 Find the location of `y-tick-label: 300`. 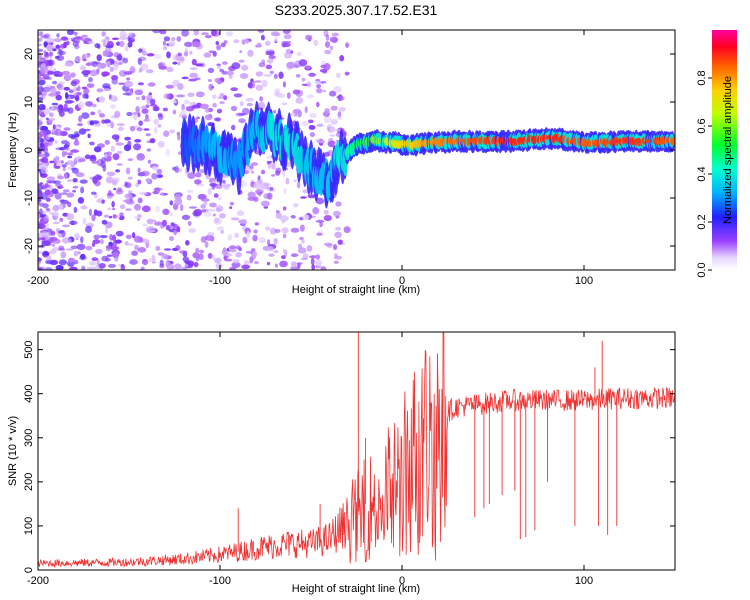

y-tick-label: 300 is located at coordinates (29, 438).